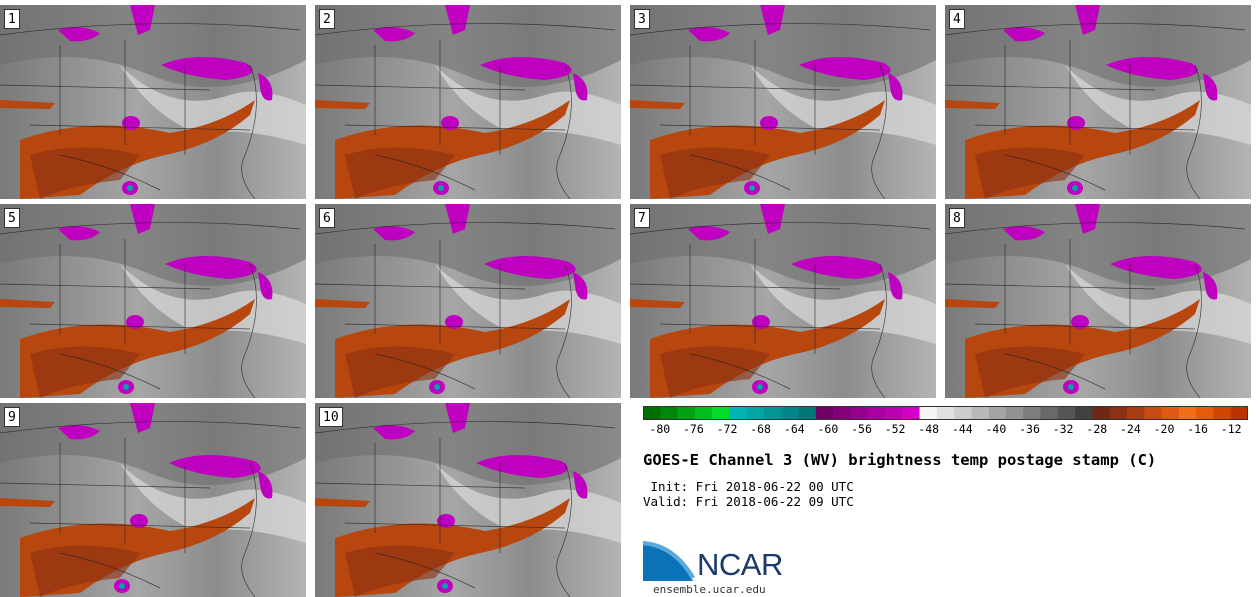 This screenshot has height=597, width=1260. I want to click on colorbar-tick-label: -36, so click(1029, 429).